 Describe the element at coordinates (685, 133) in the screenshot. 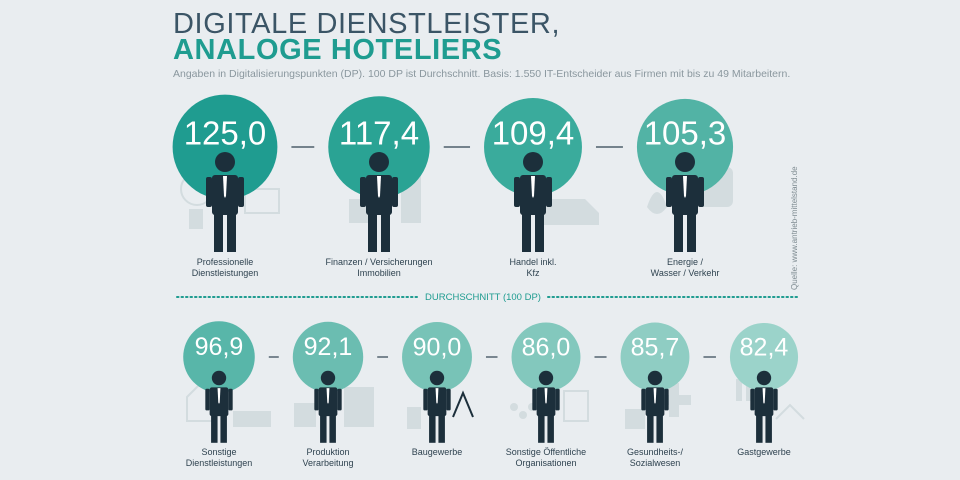

I see `value-label: 105,3` at that location.